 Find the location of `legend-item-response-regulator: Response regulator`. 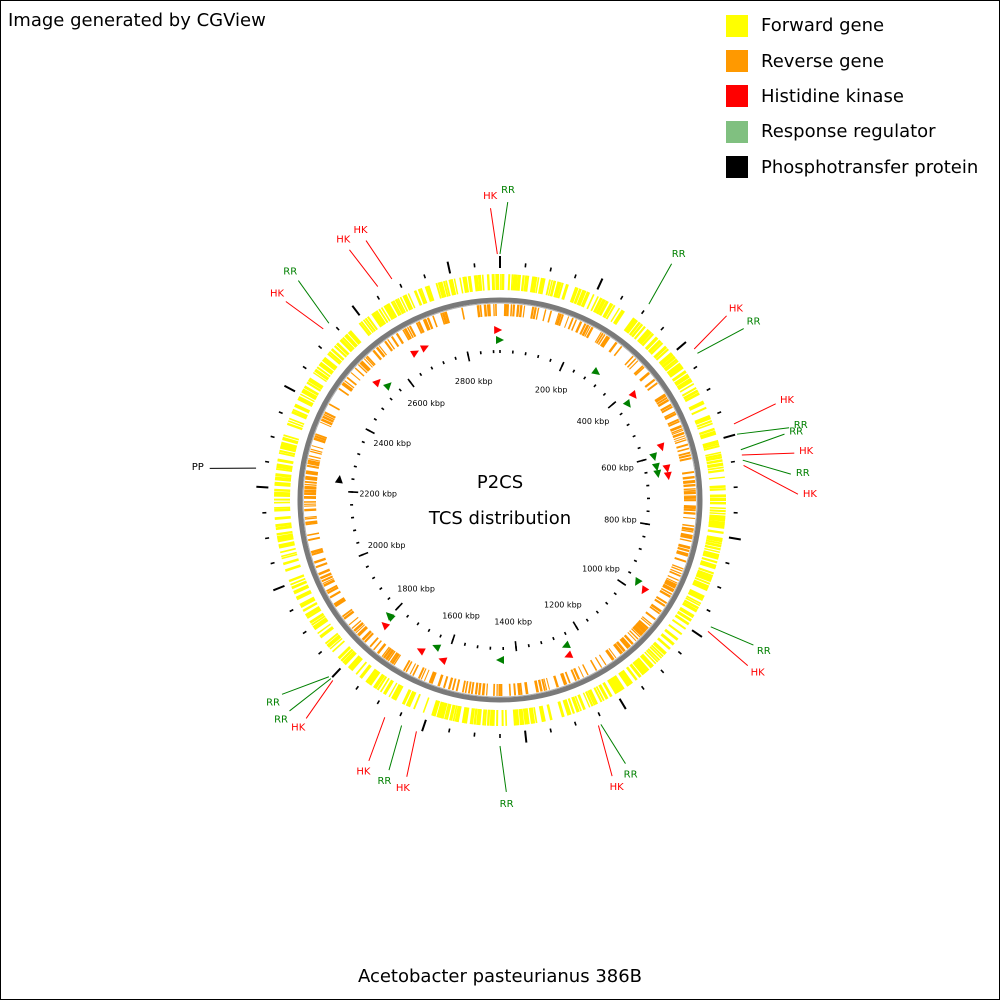

legend-item-response-regulator: Response regulator is located at coordinates (852, 131).